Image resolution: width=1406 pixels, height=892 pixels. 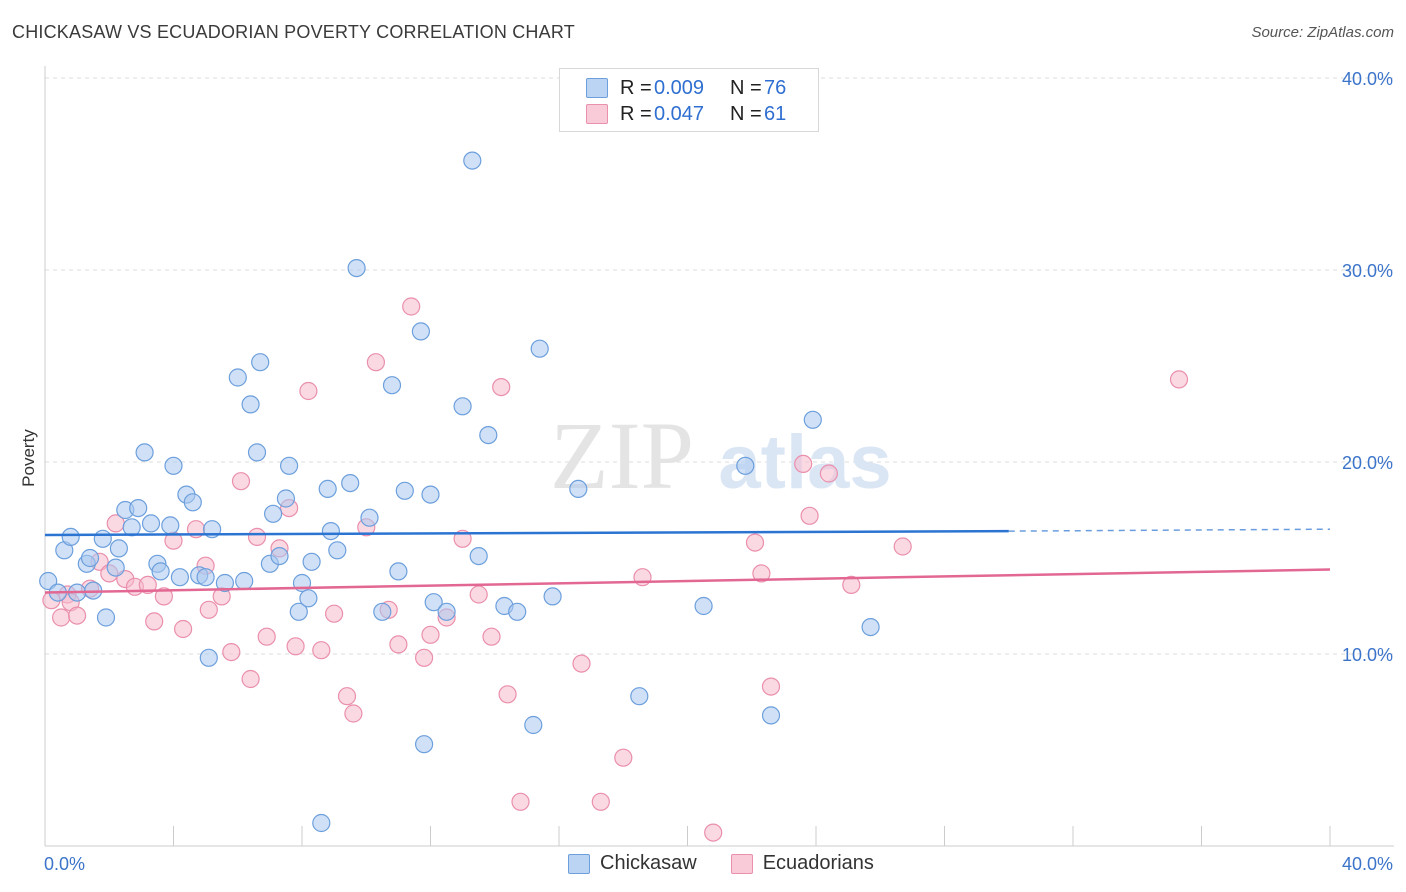 I want to click on legend-label-ecuadorians: Ecuadorians, so click(x=818, y=863).